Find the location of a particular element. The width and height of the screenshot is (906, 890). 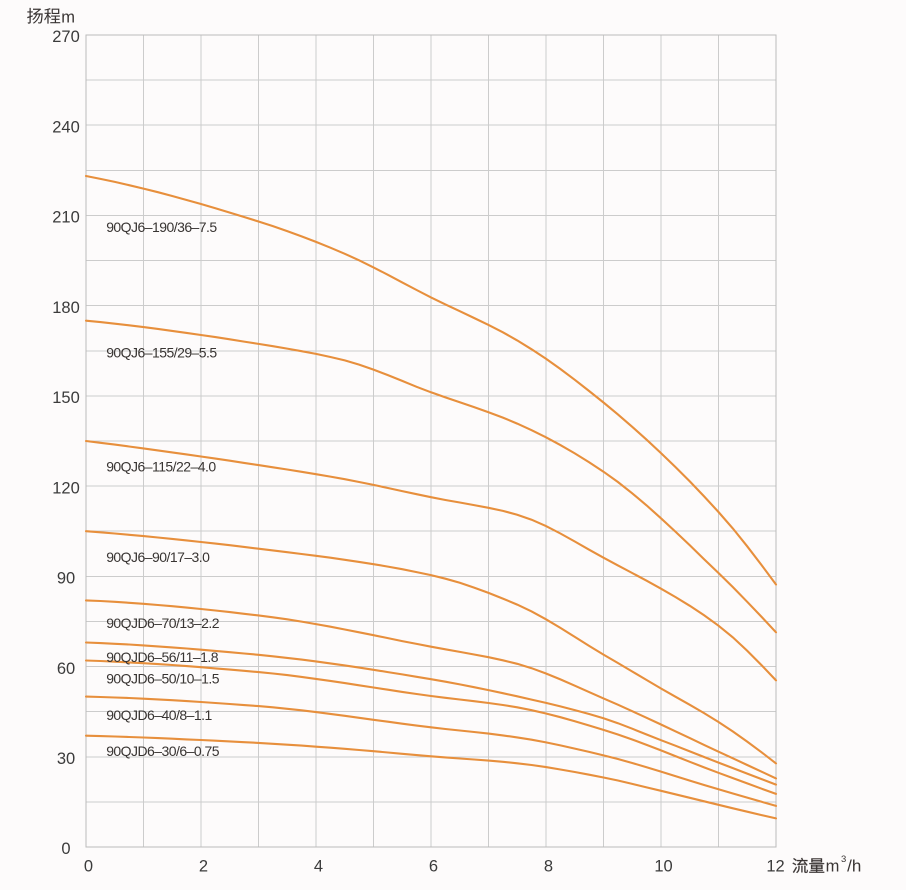

svg-text: 90QJ6–115/22–4.0 is located at coordinates (161, 466).